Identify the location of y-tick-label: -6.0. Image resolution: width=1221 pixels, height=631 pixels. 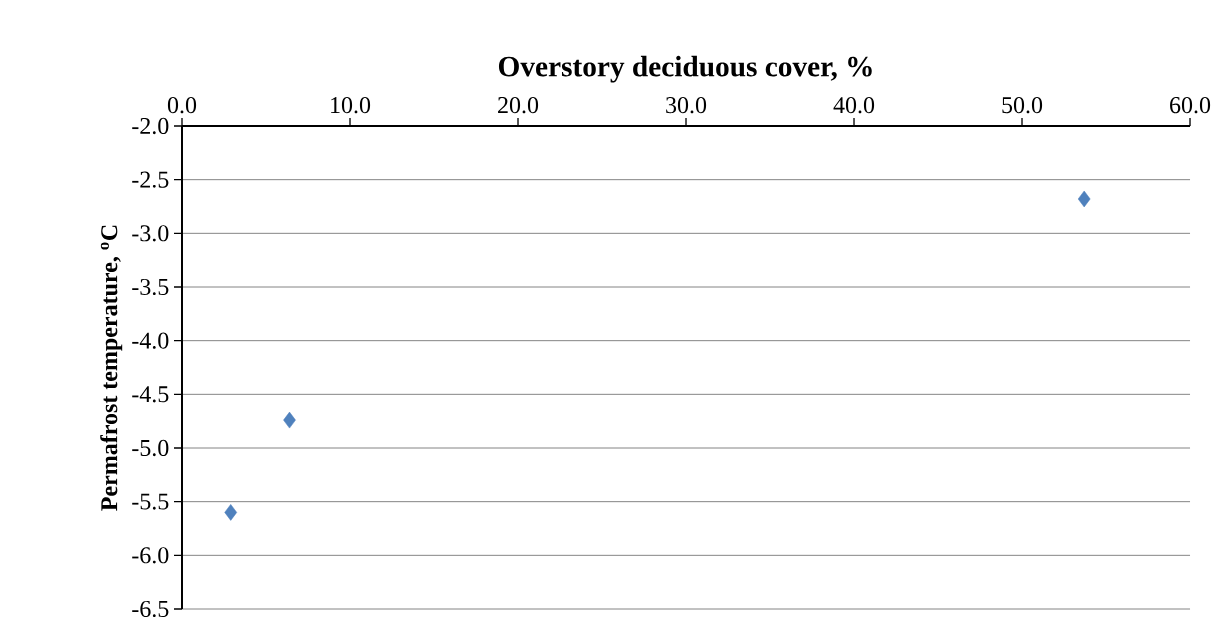
(150, 555).